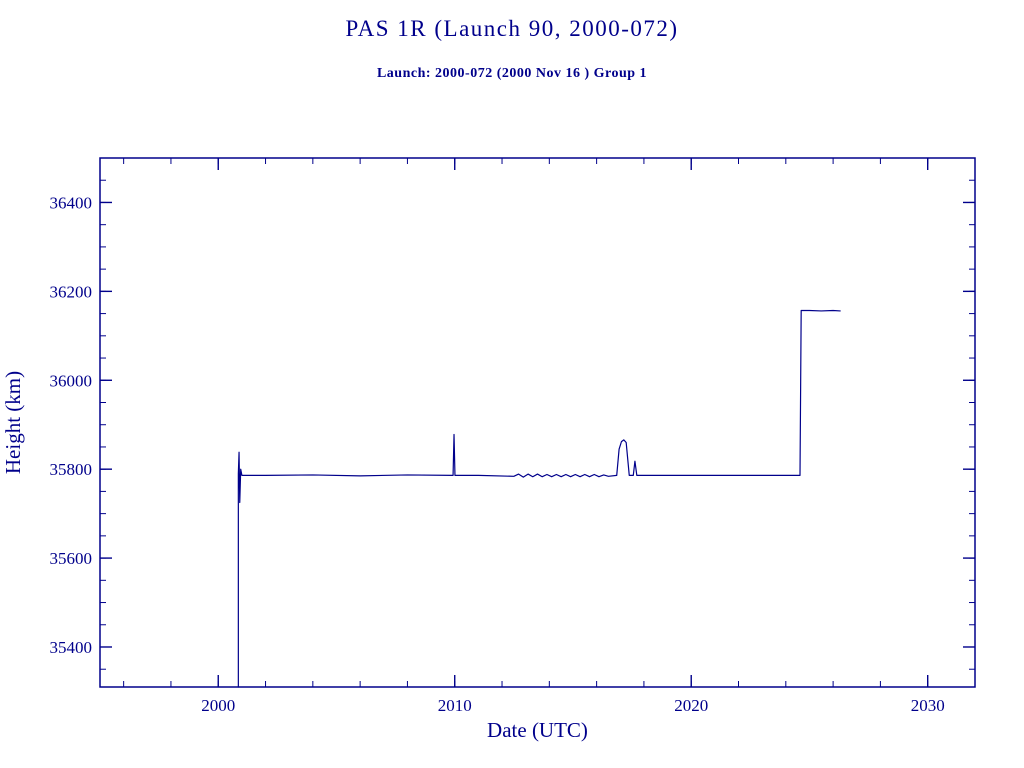 This screenshot has width=1024, height=768. I want to click on chart-subtitle: Launch: 2000-072 (2000 Nov 16 ) Group 1, so click(512, 73).